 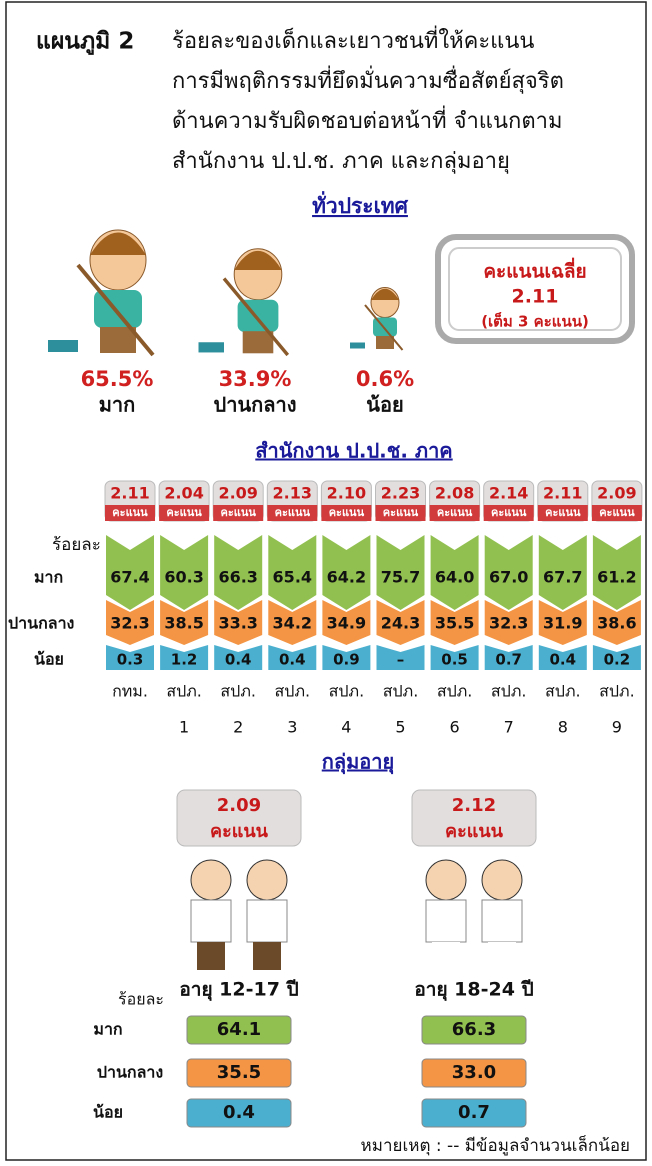 What do you see at coordinates (129, 577) in the screenshot?
I see `high-value: 67.4` at bounding box center [129, 577].